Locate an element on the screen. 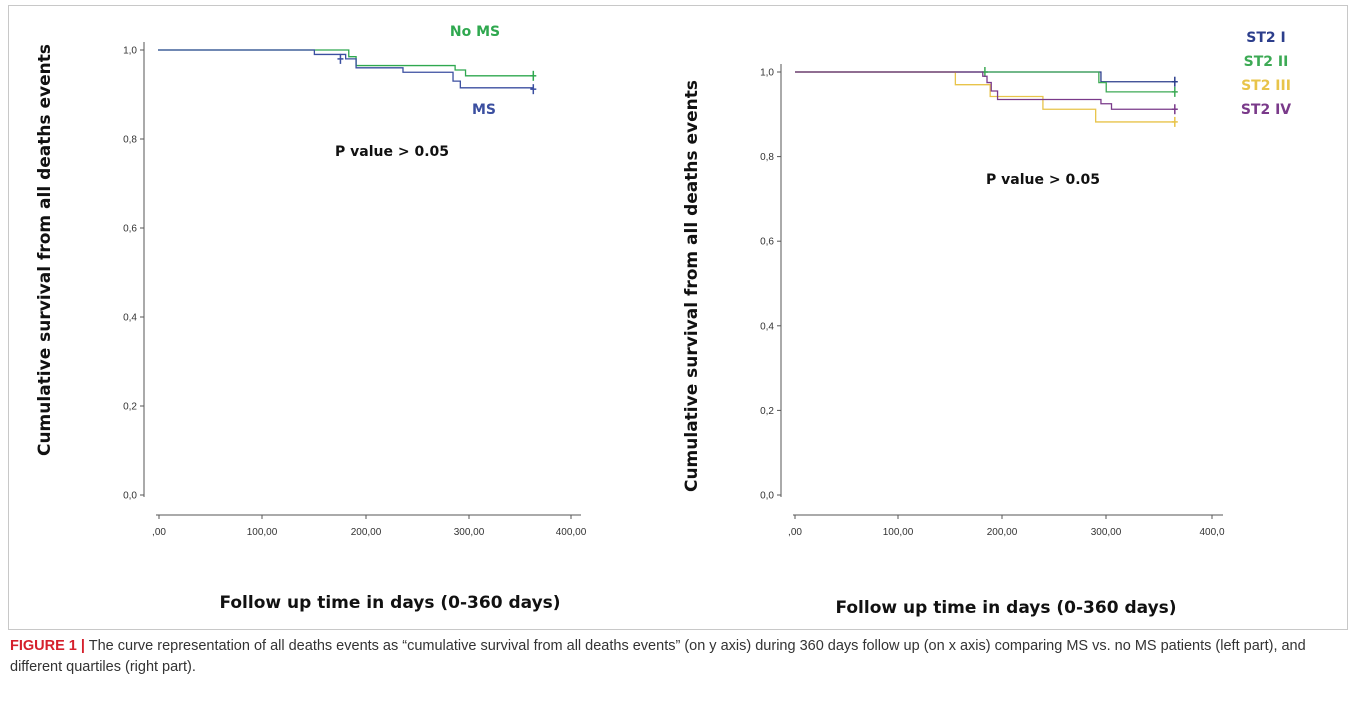 The width and height of the screenshot is (1357, 708). series-line-st2-ii is located at coordinates (985, 82).